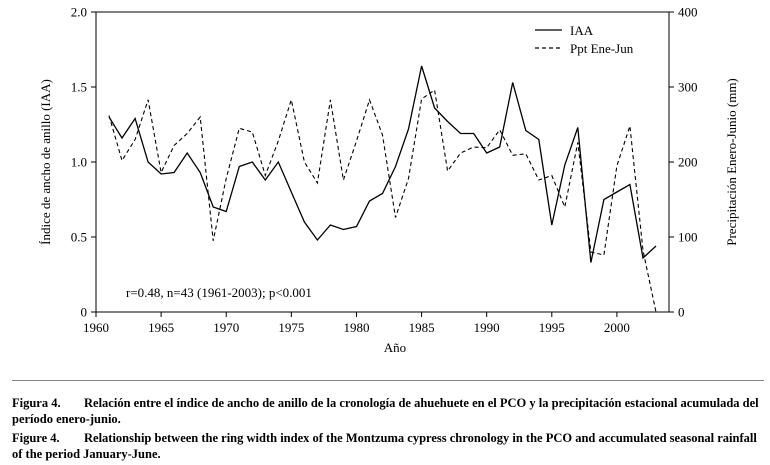 The height and width of the screenshot is (465, 770). What do you see at coordinates (79, 12) in the screenshot?
I see `left-y-tick-label: 2.0` at bounding box center [79, 12].